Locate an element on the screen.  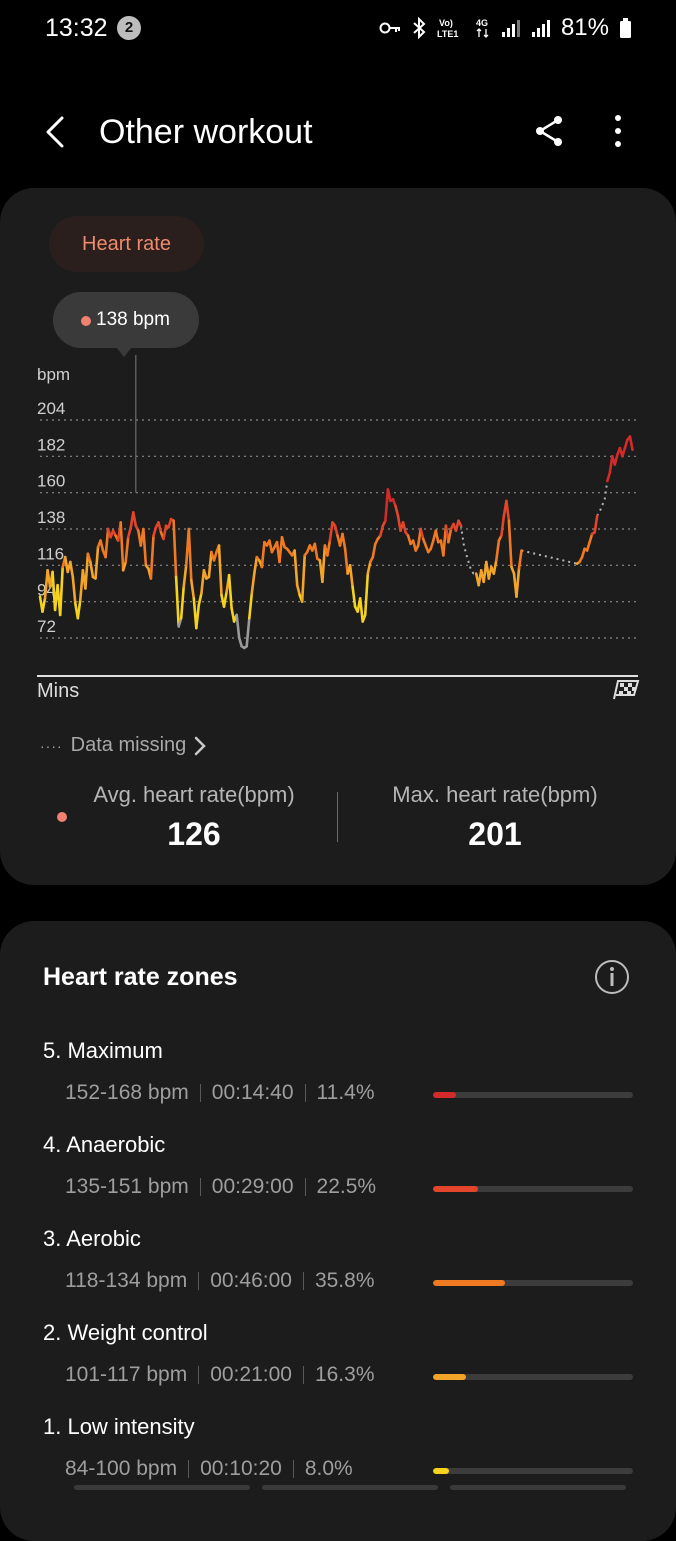
zone-percent: 11.4% is located at coordinates (345, 1092).